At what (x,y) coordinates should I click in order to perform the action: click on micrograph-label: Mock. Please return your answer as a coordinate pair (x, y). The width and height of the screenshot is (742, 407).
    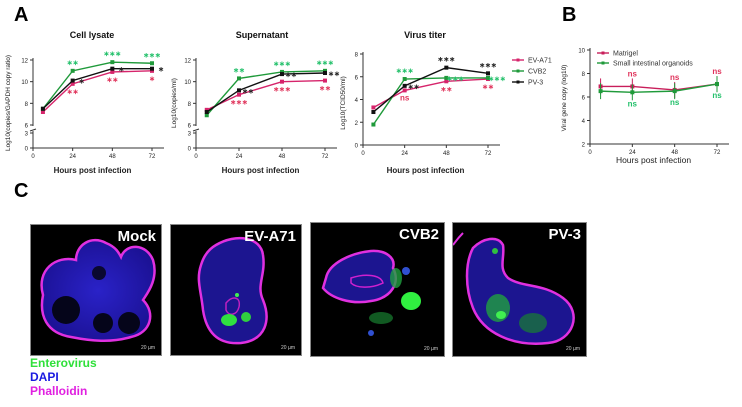
    Looking at the image, I should click on (136, 236).